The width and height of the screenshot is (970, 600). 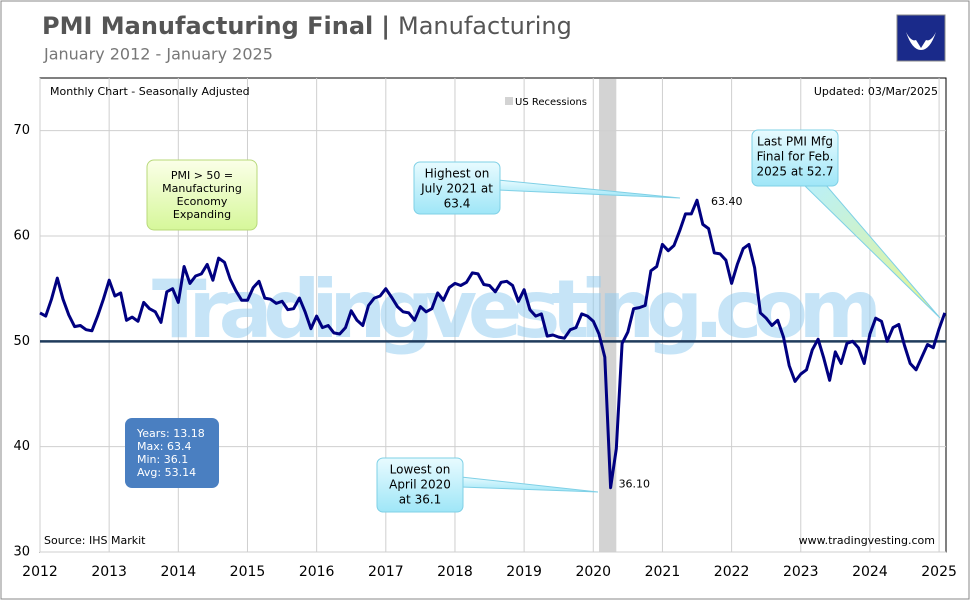 I want to click on x-tick-label: 2023, so click(x=801, y=572).